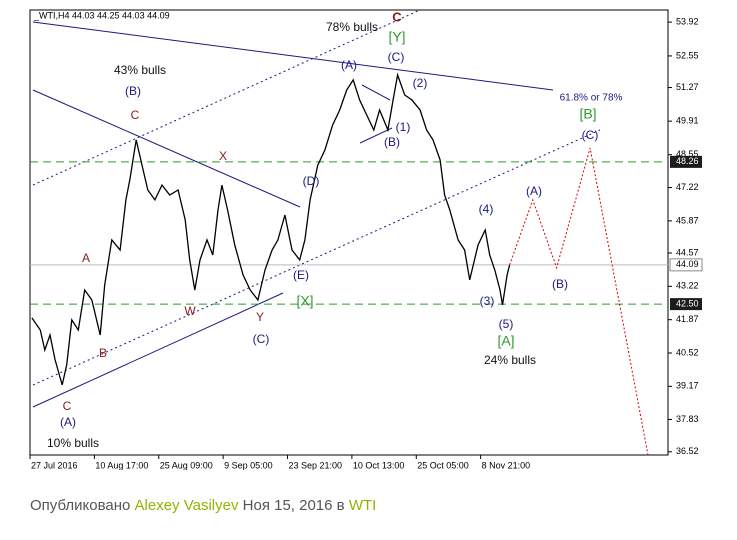 This screenshot has height=540, width=737. What do you see at coordinates (362, 505) in the screenshot?
I see `symbol-link: WTI` at bounding box center [362, 505].